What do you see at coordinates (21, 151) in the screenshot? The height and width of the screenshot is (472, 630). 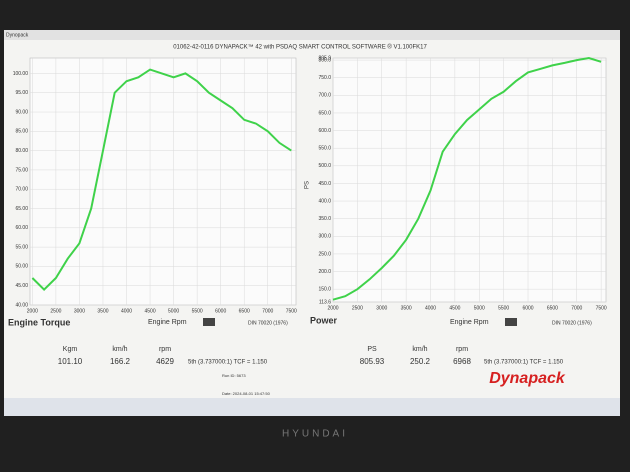 I see `y-tick-label: 80.00` at bounding box center [21, 151].